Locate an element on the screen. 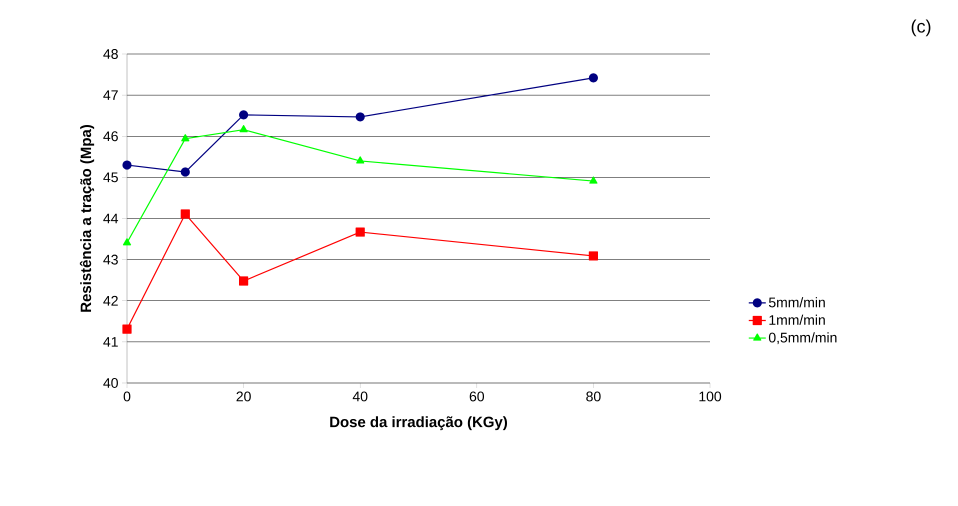  text: (c) is located at coordinates (921, 28).